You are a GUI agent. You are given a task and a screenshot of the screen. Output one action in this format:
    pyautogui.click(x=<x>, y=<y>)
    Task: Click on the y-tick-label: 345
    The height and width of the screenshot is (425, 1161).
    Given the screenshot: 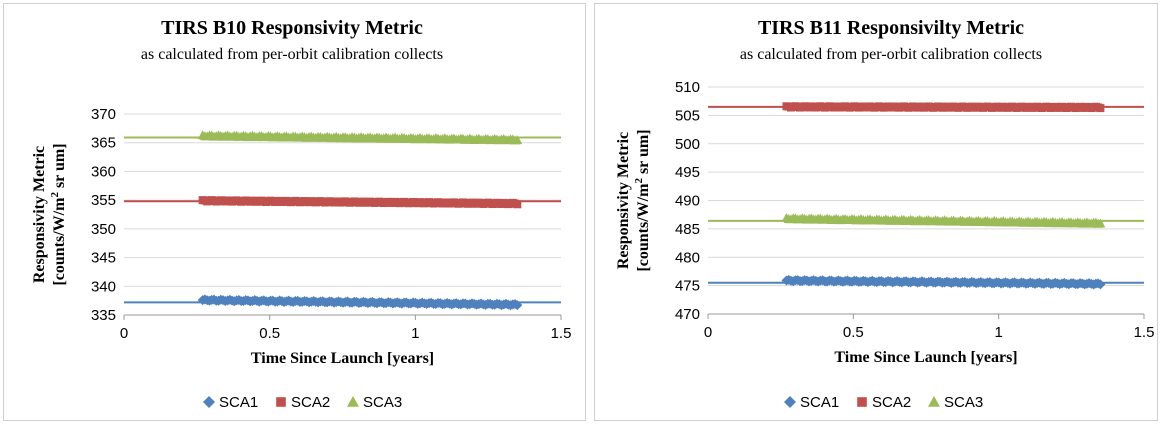 What is the action you would take?
    pyautogui.click(x=103, y=258)
    